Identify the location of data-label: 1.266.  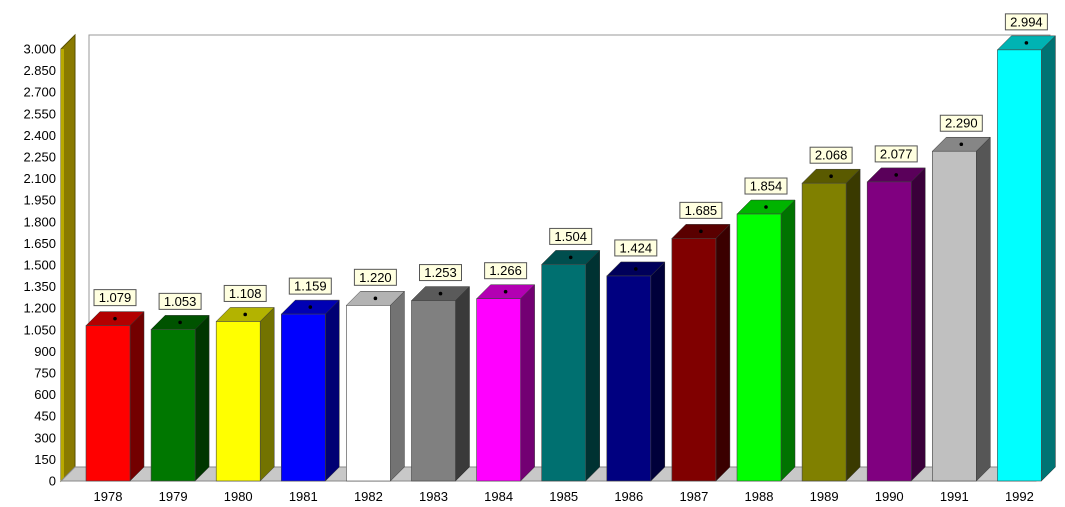
(505, 270).